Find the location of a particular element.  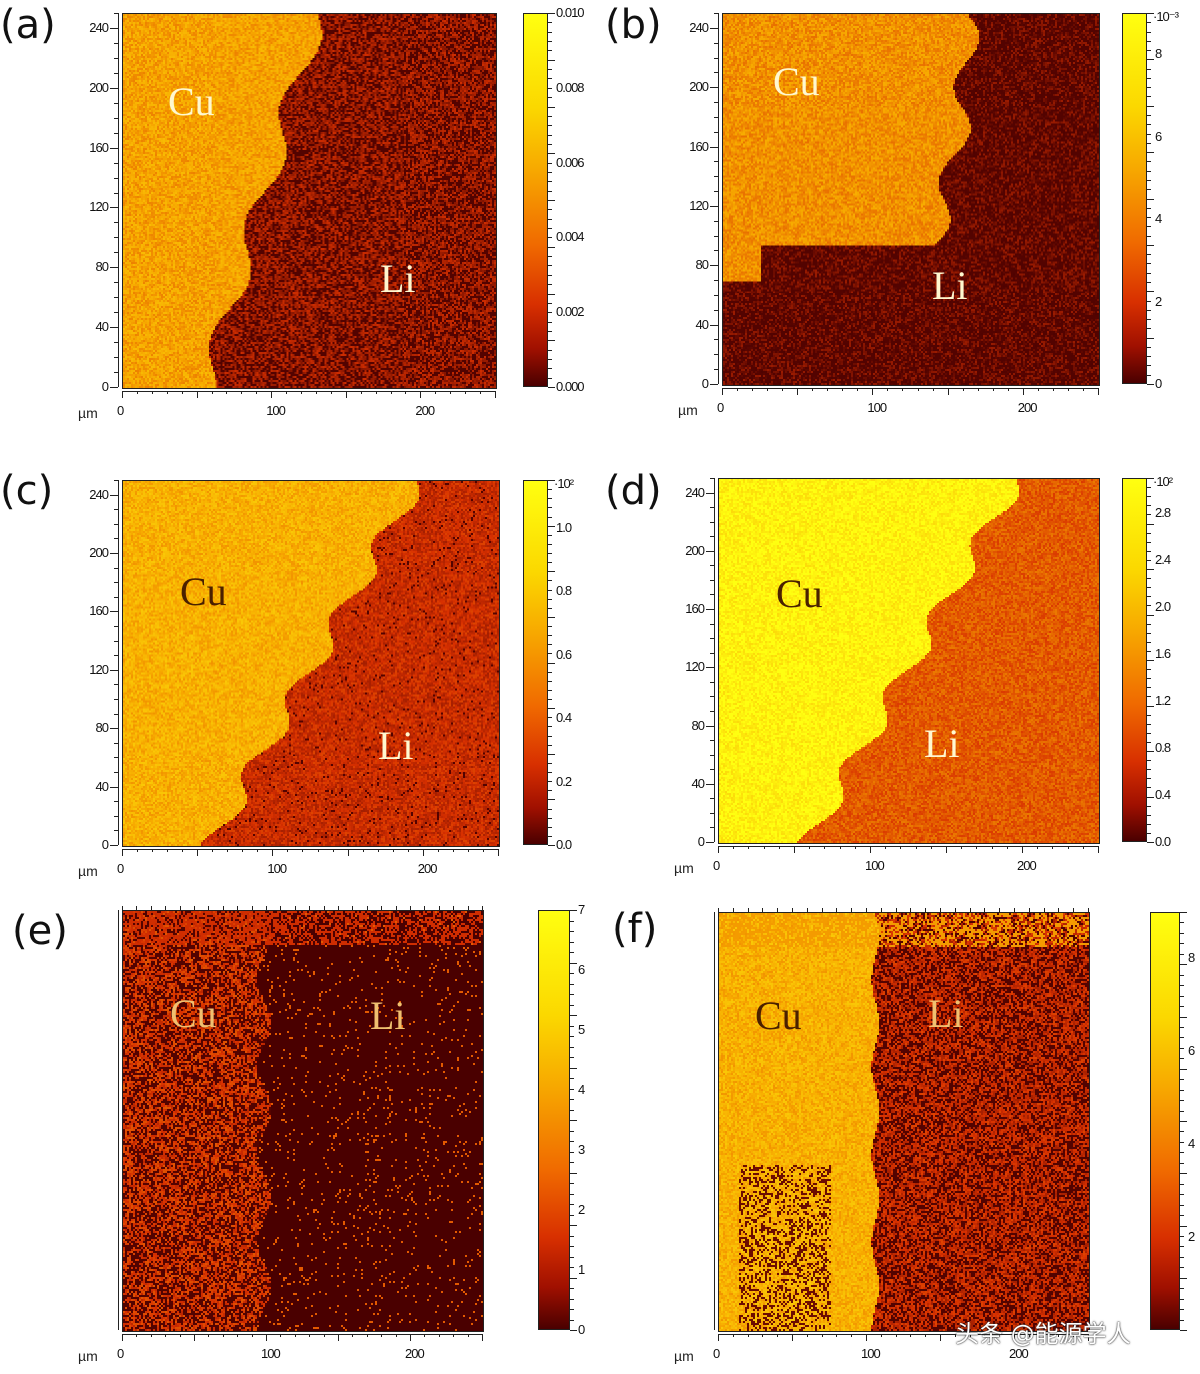

colorbar-tick-label: 2.0 is located at coordinates (1162, 606).